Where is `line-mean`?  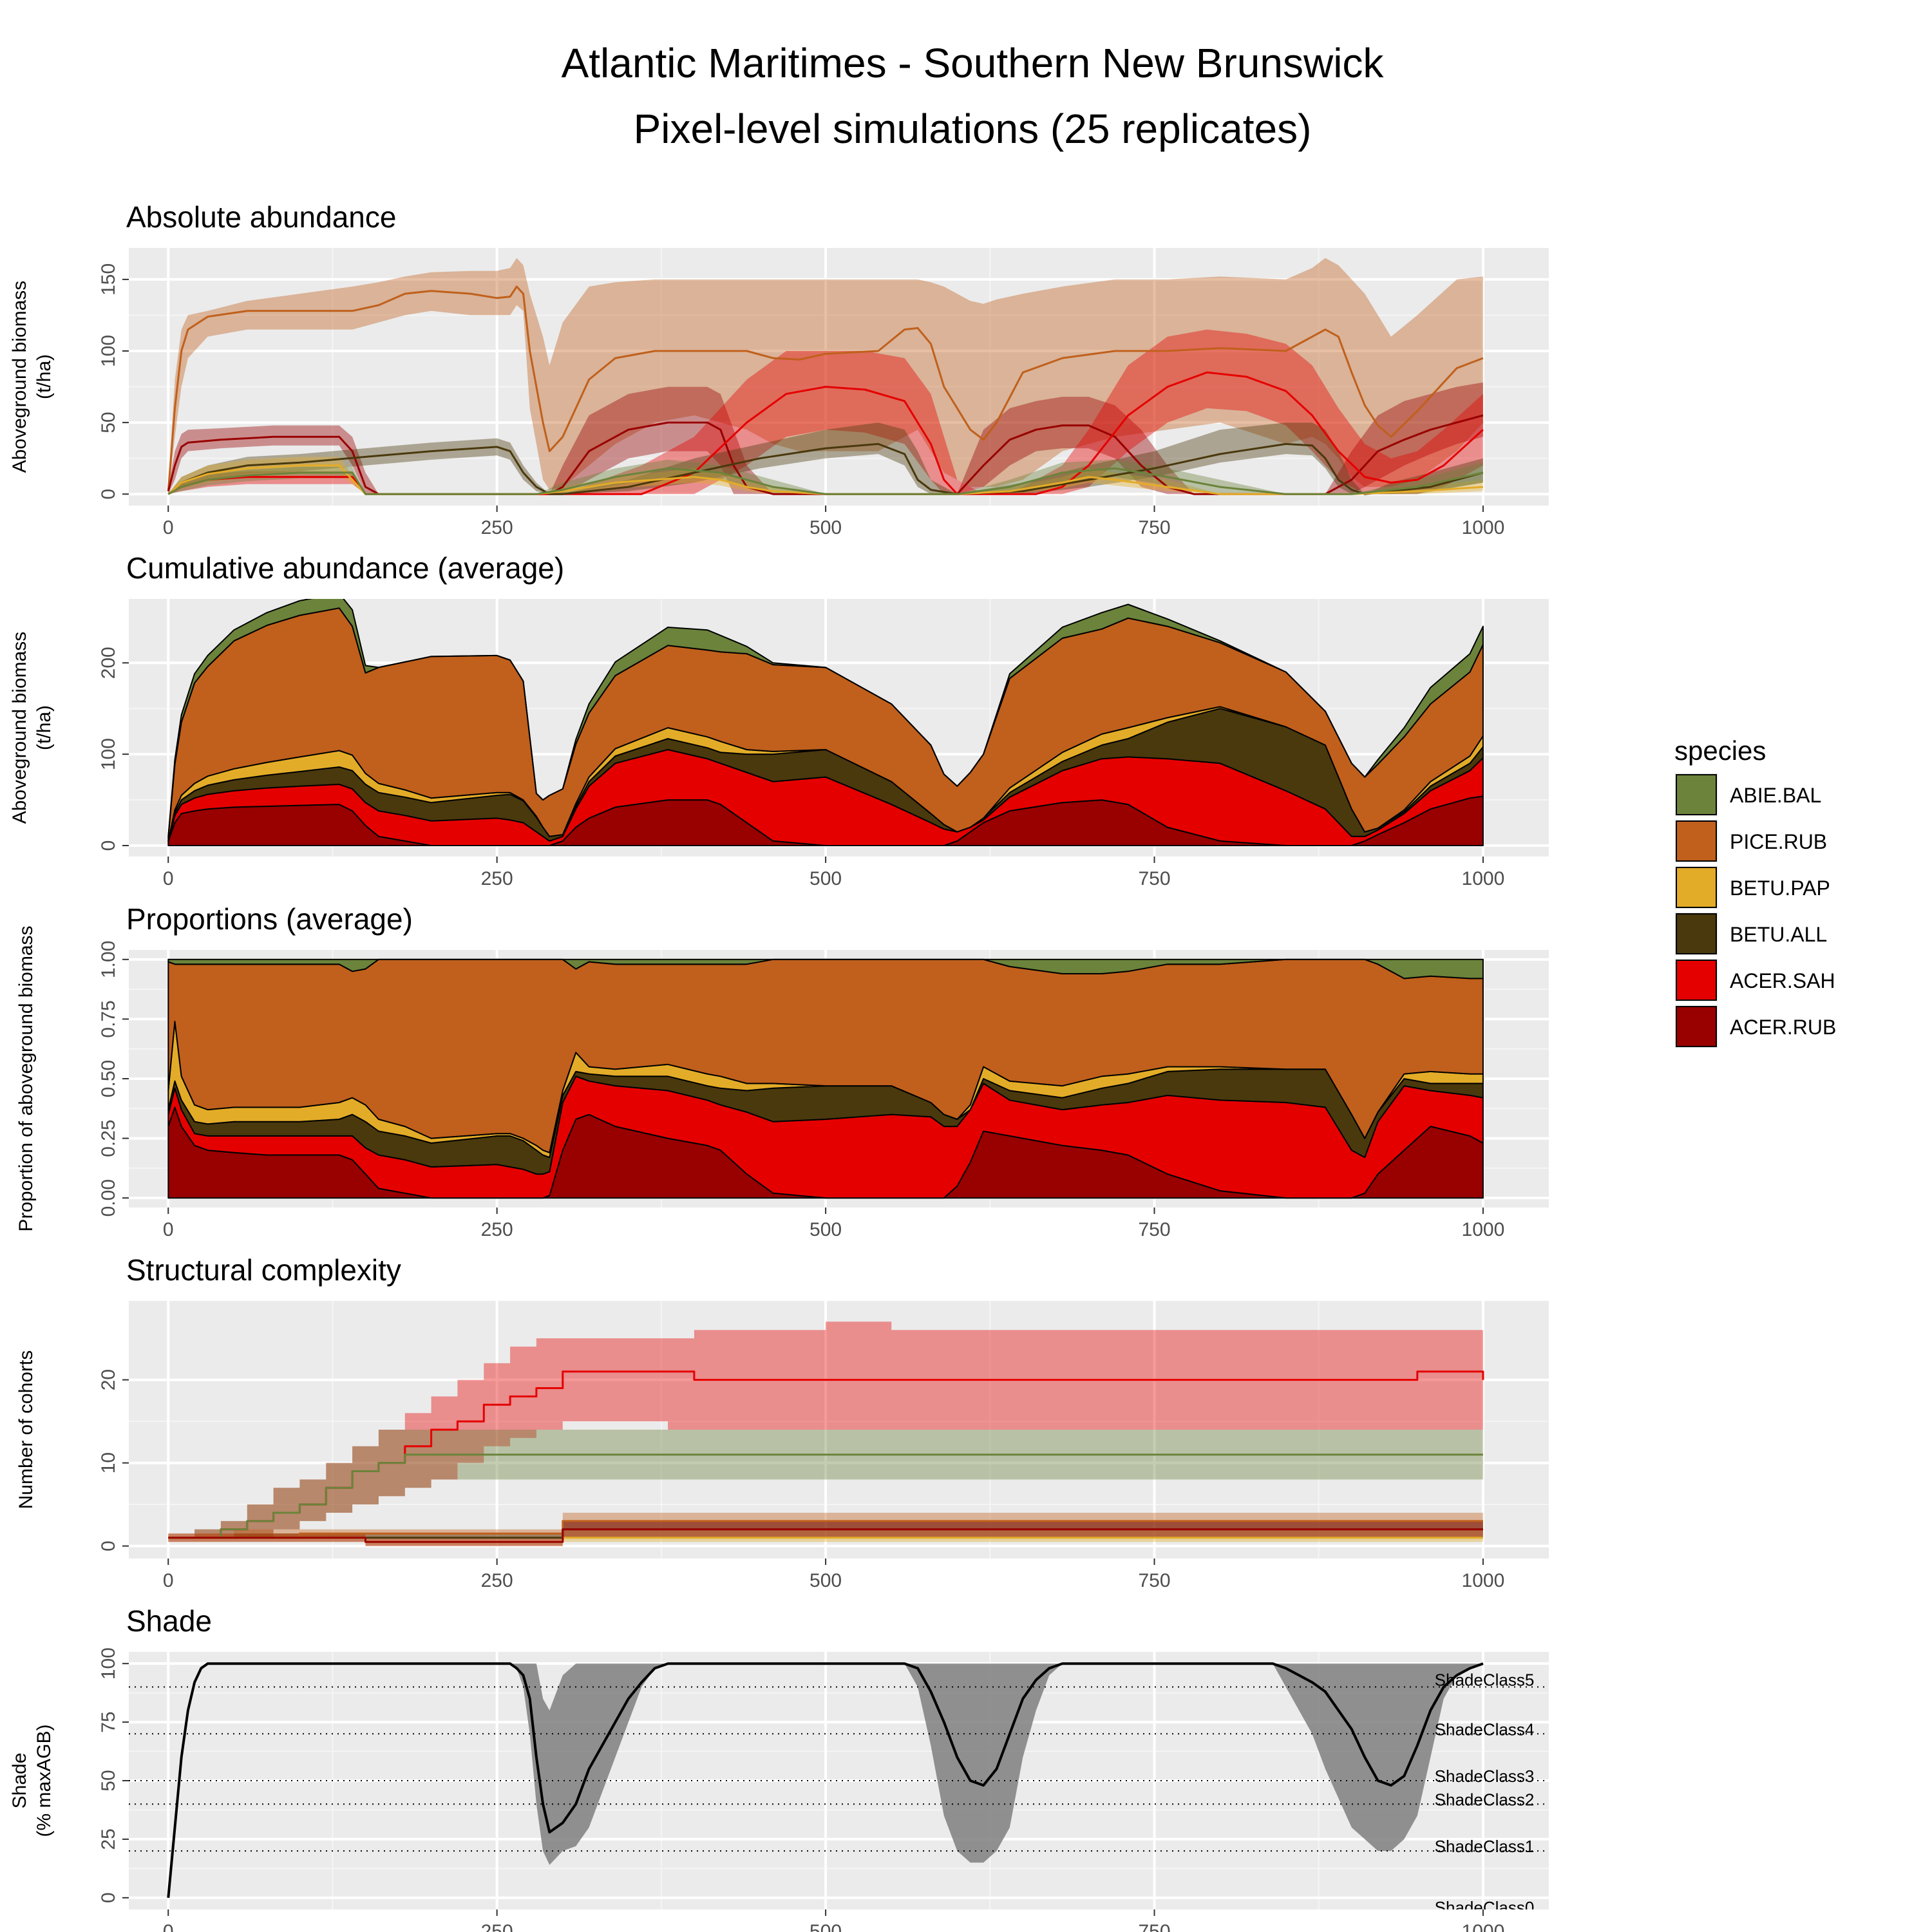
line-mean is located at coordinates (825, 1780).